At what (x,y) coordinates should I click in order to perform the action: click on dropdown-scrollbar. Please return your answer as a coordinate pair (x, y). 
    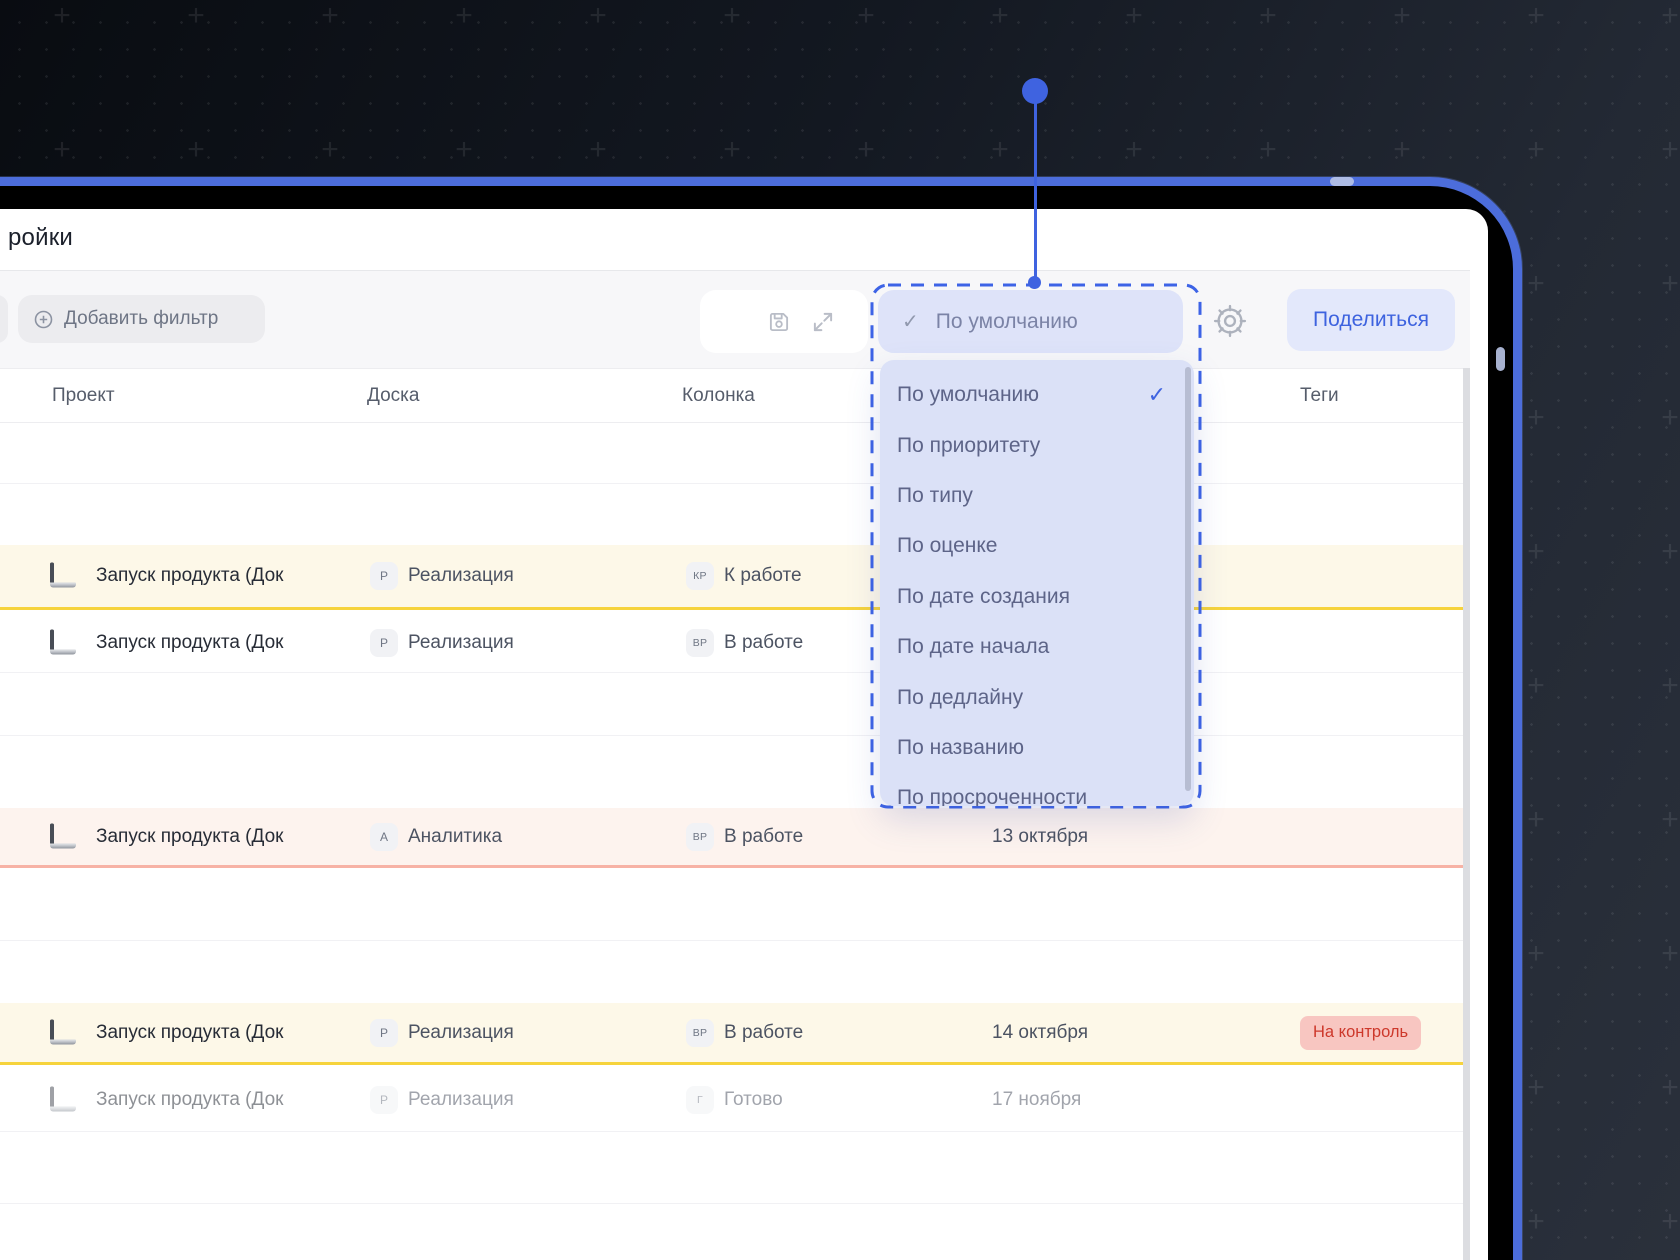
    Looking at the image, I should click on (1188, 579).